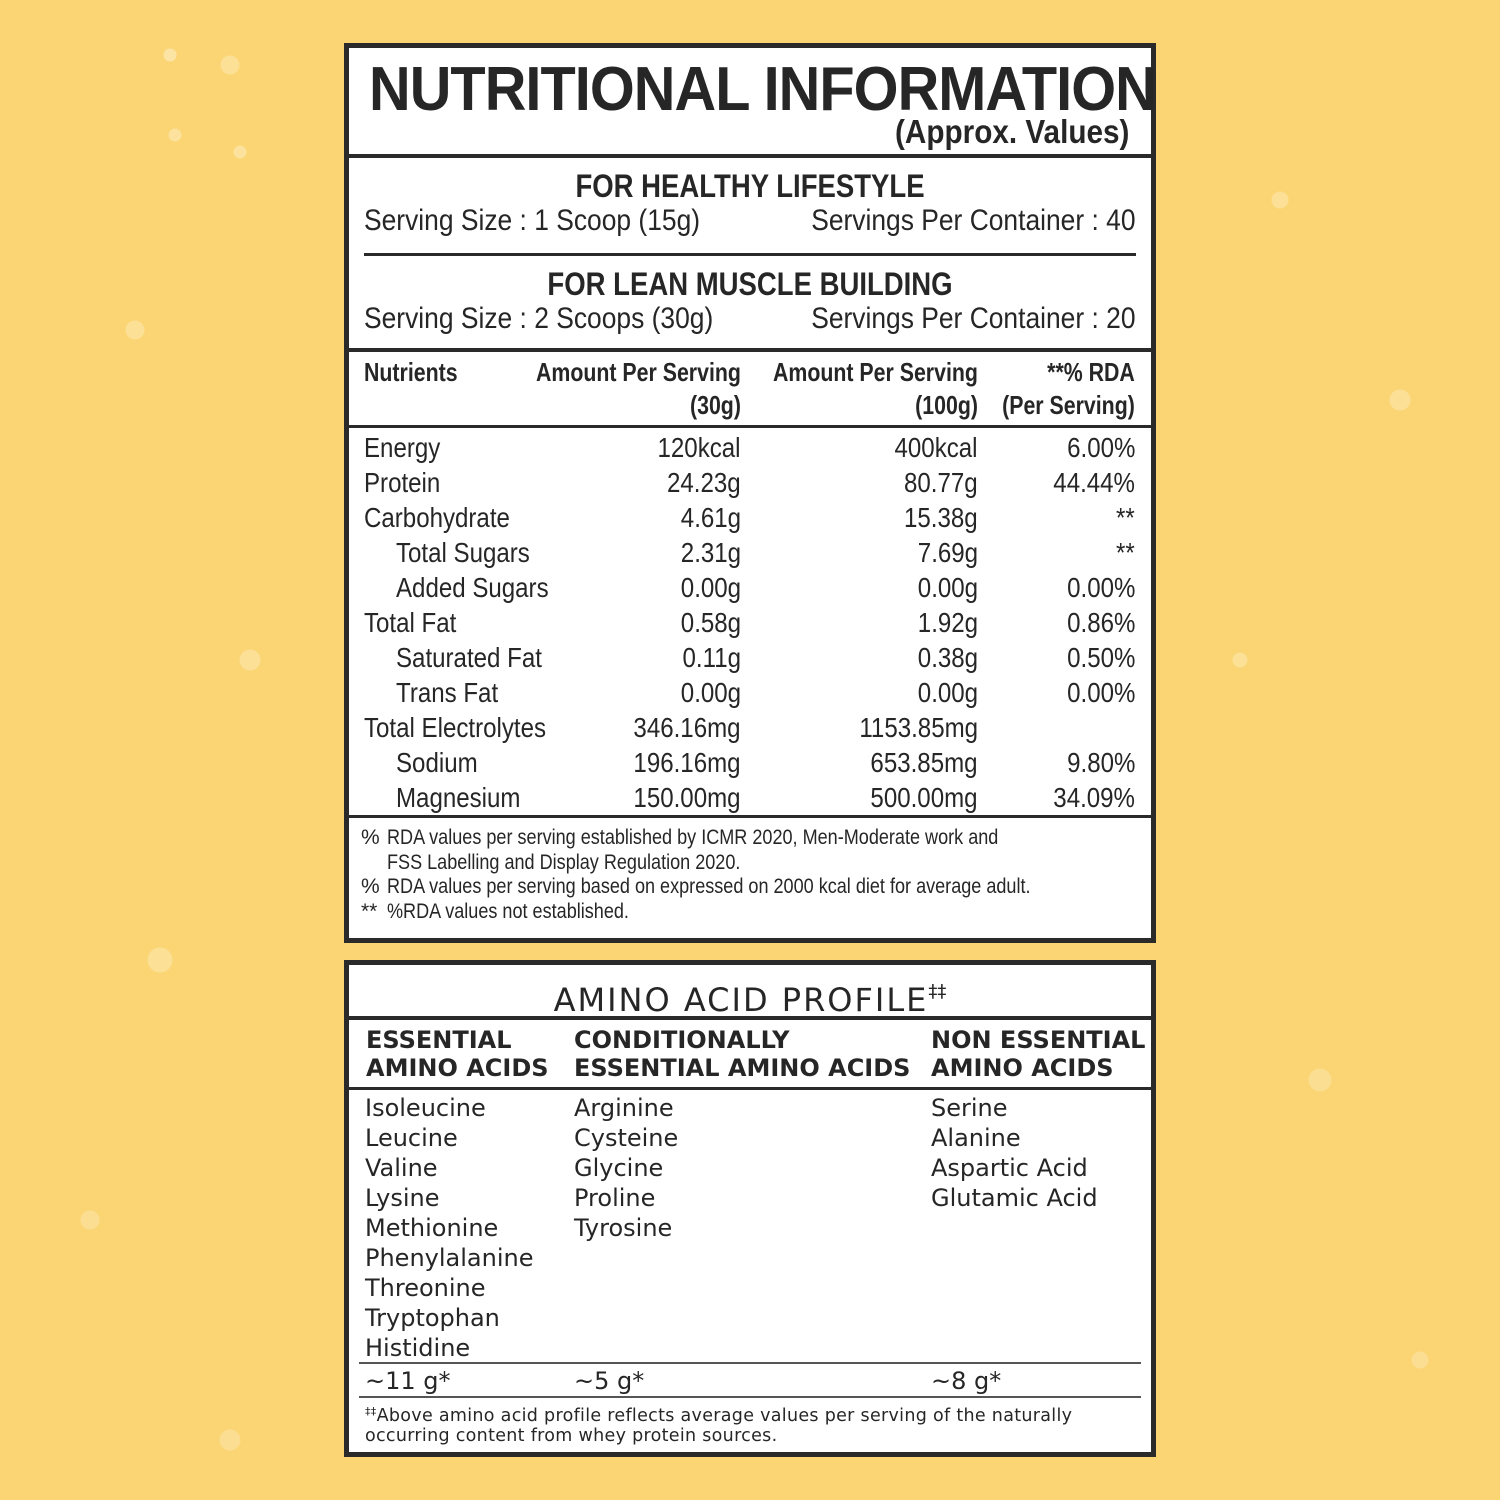 The width and height of the screenshot is (1500, 1500). Describe the element at coordinates (408, 1381) in the screenshot. I see `essential-total: ~11 g*` at that location.